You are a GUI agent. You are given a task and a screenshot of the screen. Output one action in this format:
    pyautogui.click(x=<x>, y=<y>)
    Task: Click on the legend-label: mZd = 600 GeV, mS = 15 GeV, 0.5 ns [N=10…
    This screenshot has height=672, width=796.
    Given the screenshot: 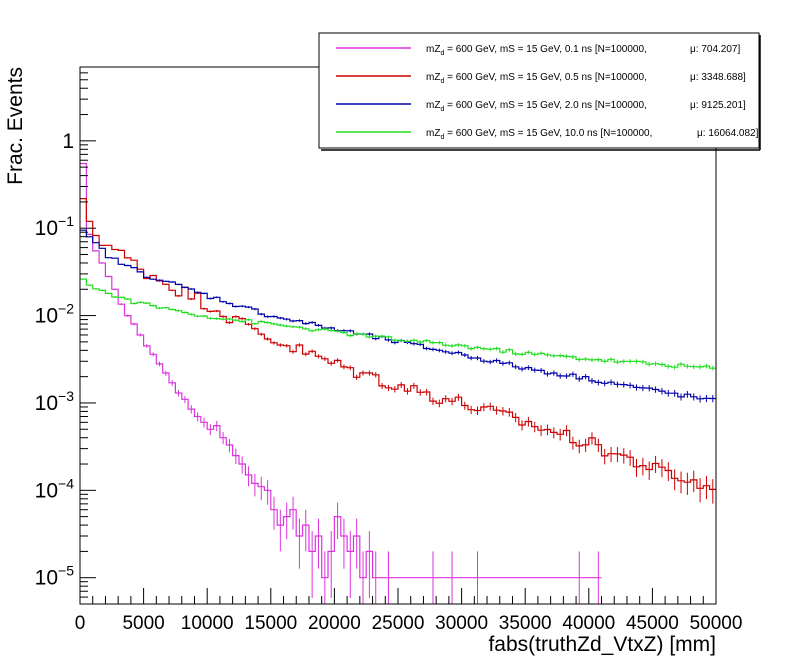 What is the action you would take?
    pyautogui.click(x=536, y=78)
    